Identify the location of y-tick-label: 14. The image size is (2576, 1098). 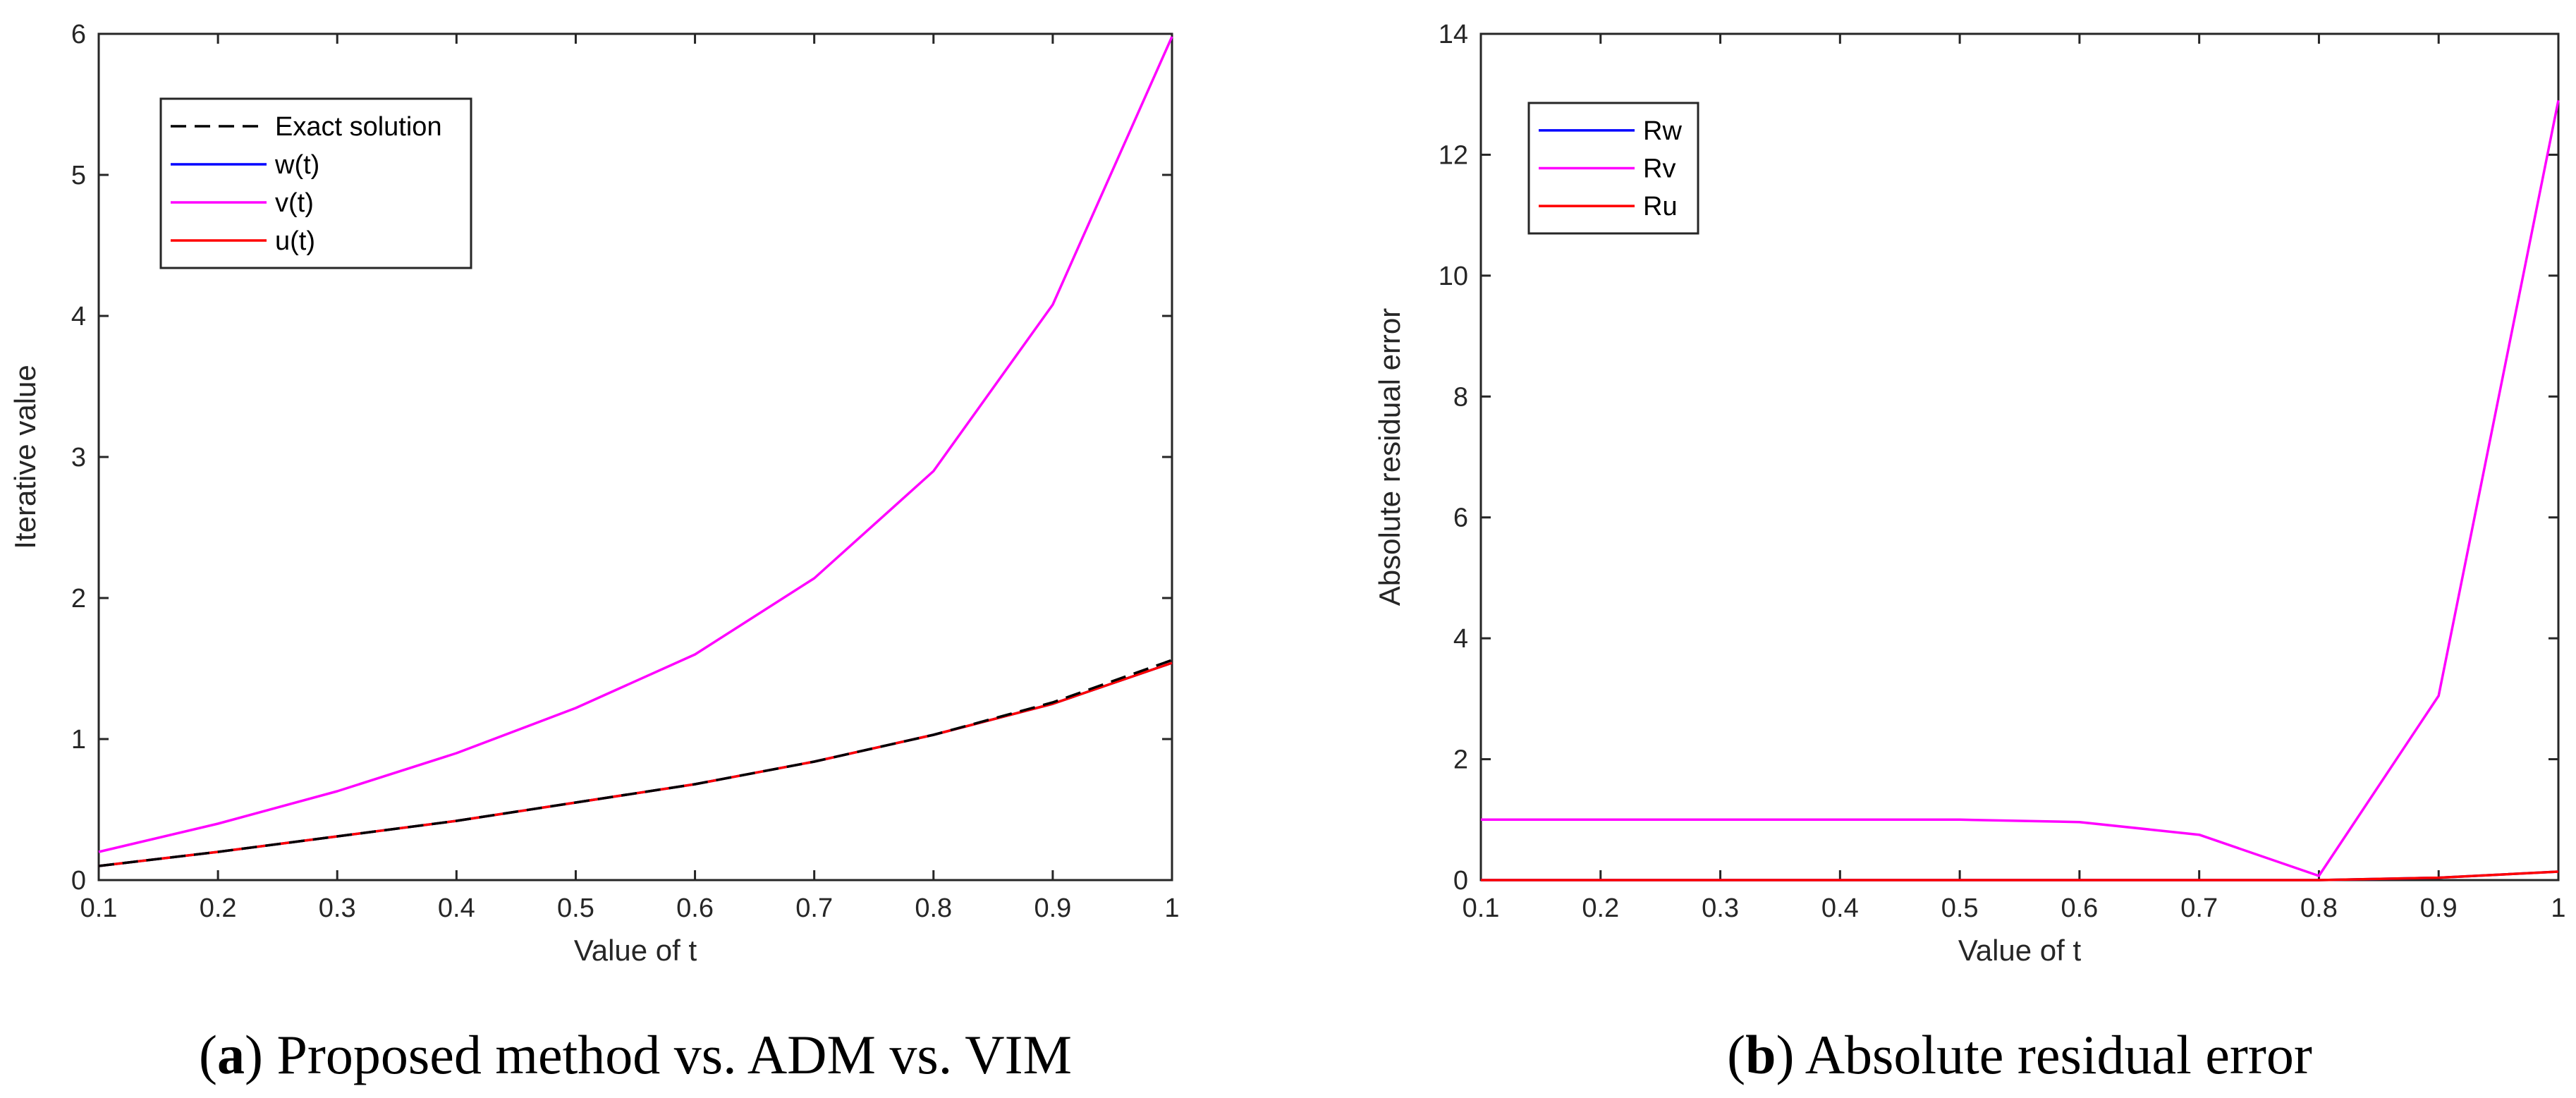
(1454, 34).